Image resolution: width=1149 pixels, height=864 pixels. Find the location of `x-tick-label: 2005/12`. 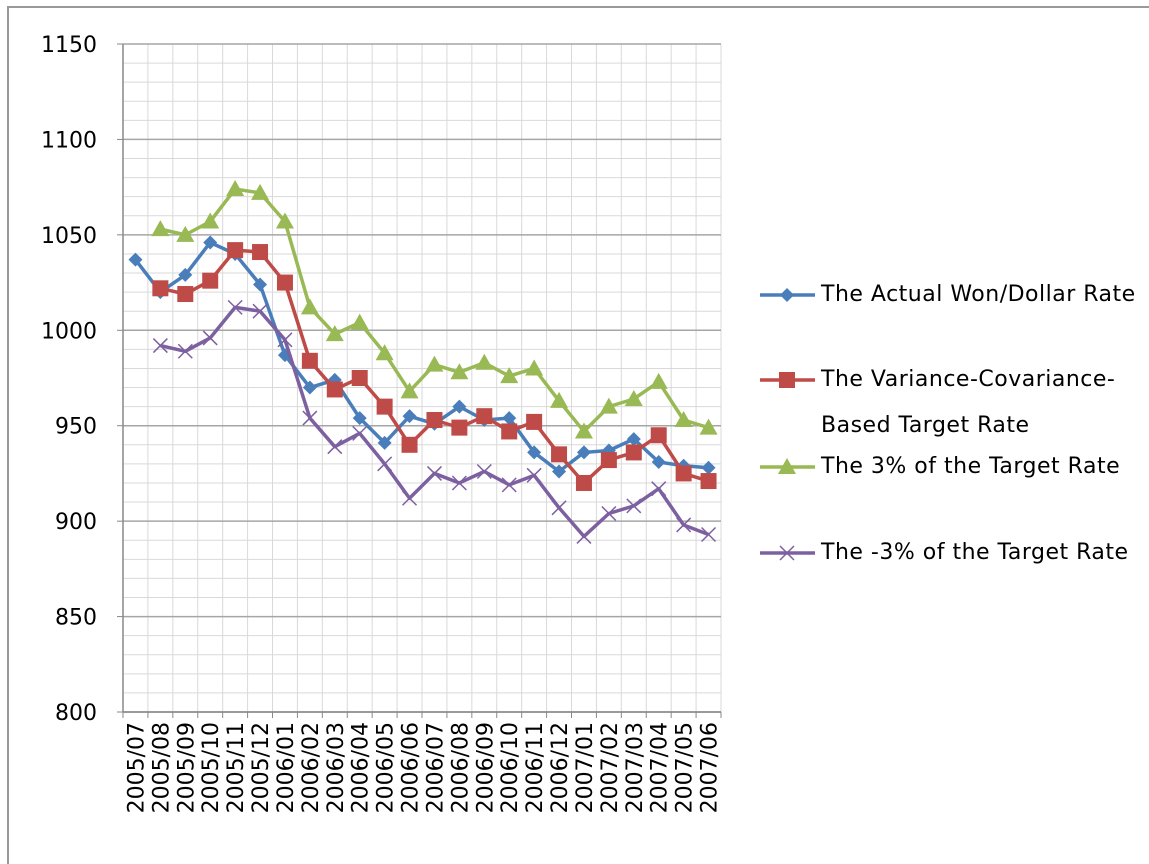

x-tick-label: 2005/12 is located at coordinates (261, 767).